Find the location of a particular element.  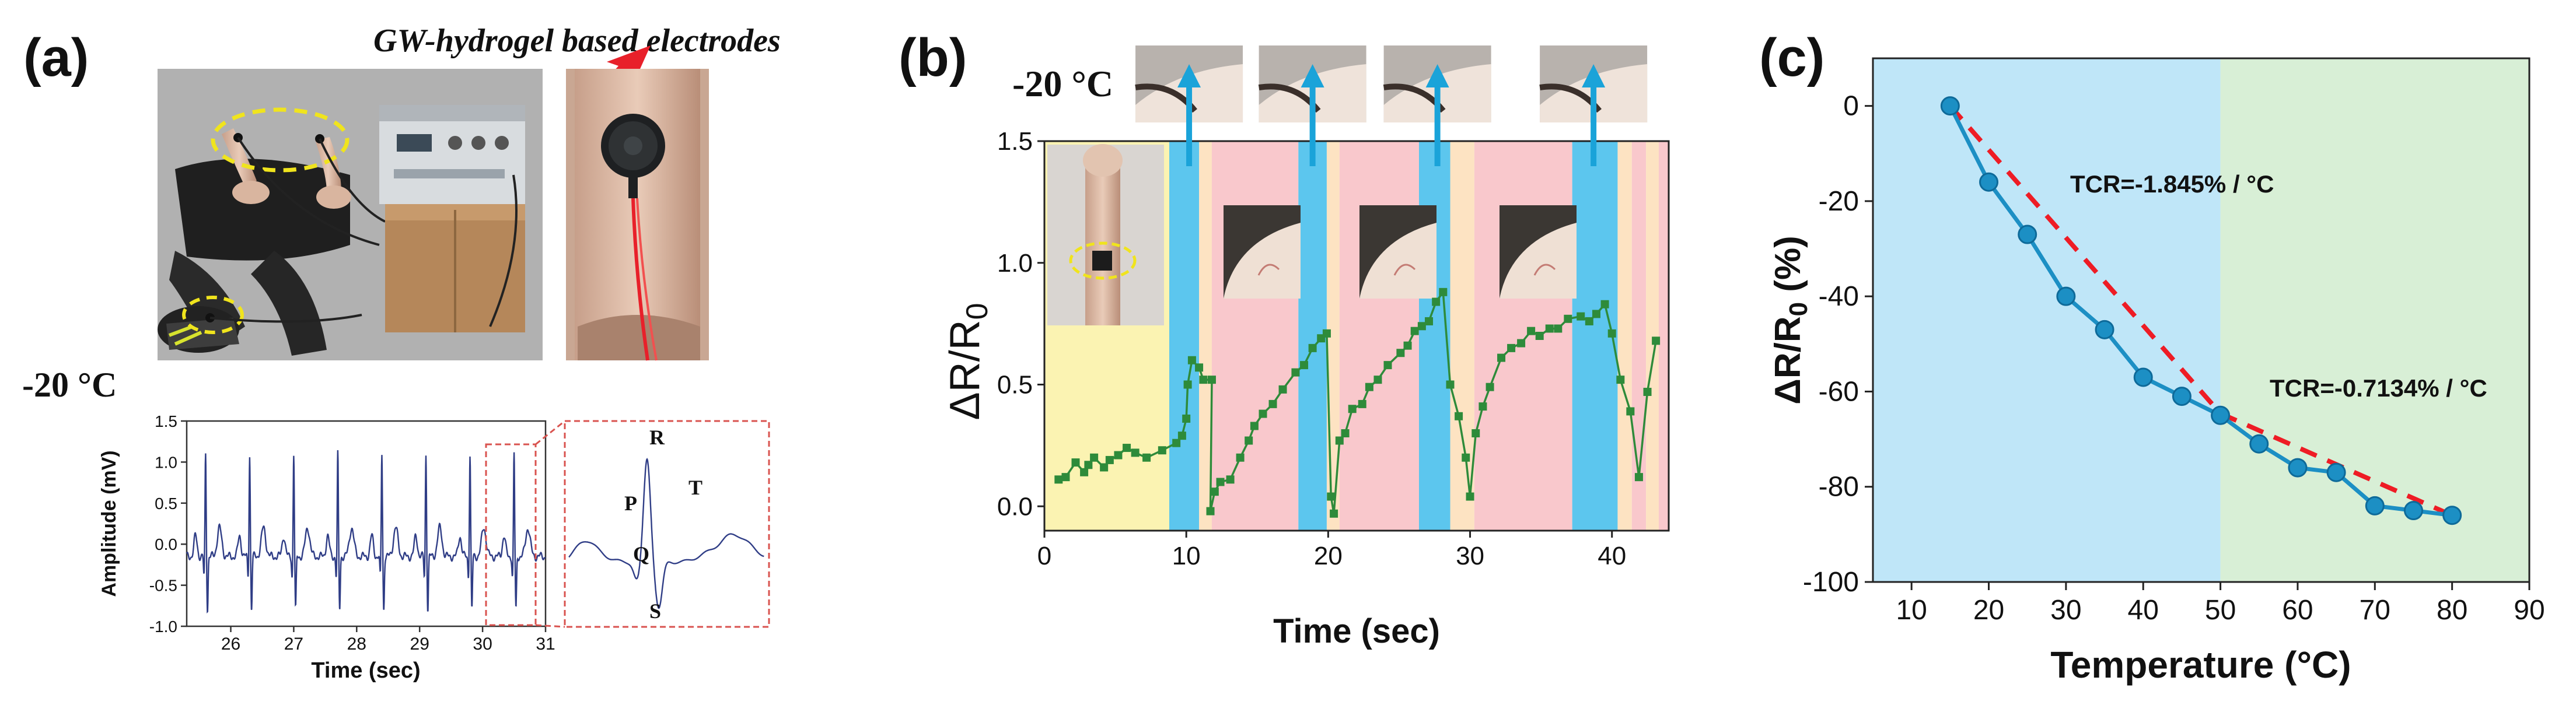

ecg-x-tick-label: 29 is located at coordinates (419, 644).